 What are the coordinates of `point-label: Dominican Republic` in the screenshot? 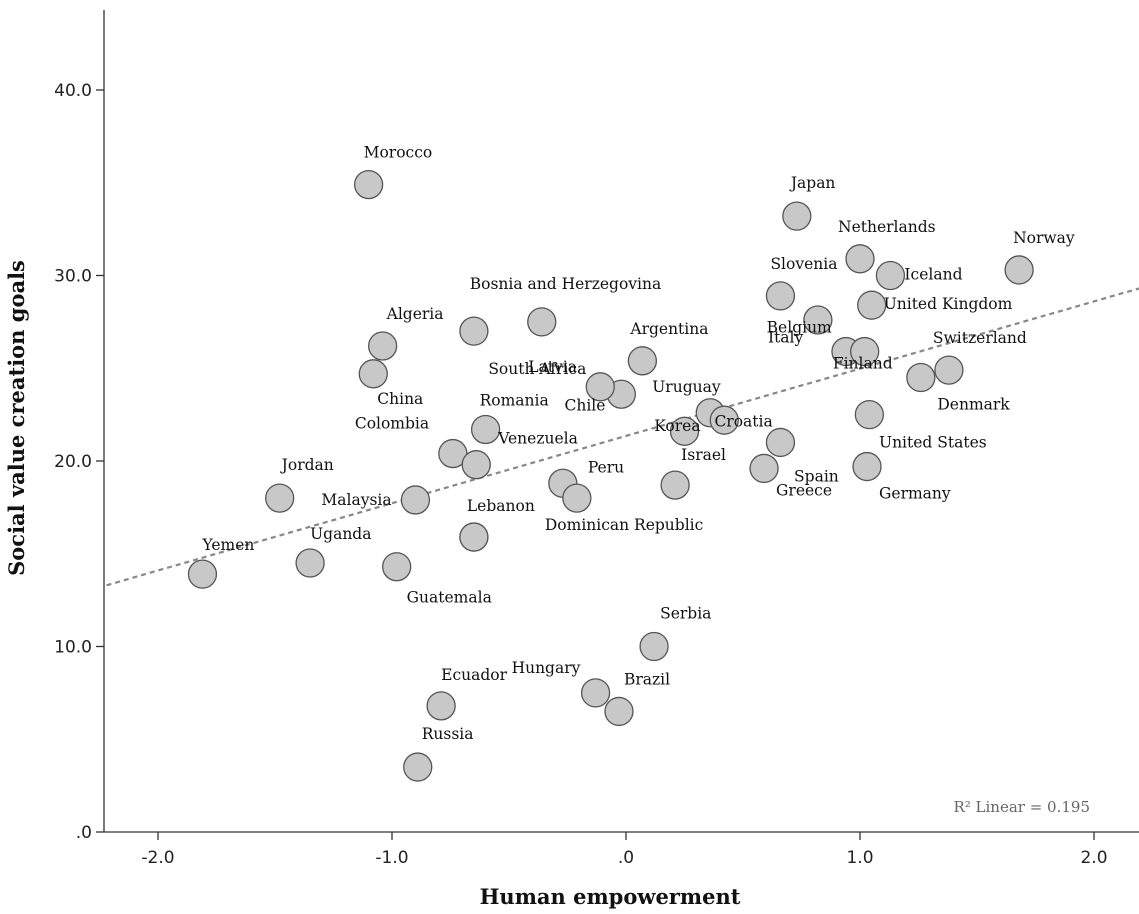 It's located at (624, 525).